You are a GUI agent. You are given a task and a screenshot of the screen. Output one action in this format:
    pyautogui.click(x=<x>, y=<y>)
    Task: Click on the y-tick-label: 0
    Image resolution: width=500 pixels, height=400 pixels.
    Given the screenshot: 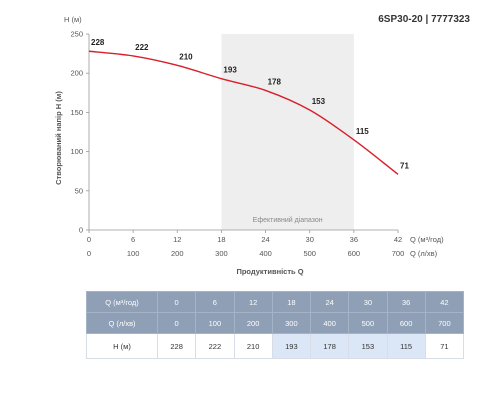 What is the action you would take?
    pyautogui.click(x=81, y=230)
    